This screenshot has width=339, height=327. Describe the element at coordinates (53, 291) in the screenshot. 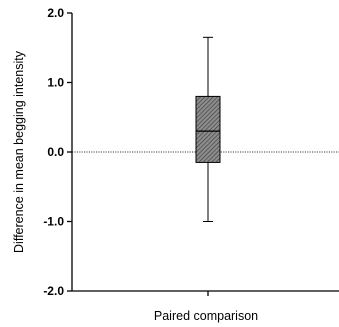

I see `y-tick-label: -2.0` at that location.